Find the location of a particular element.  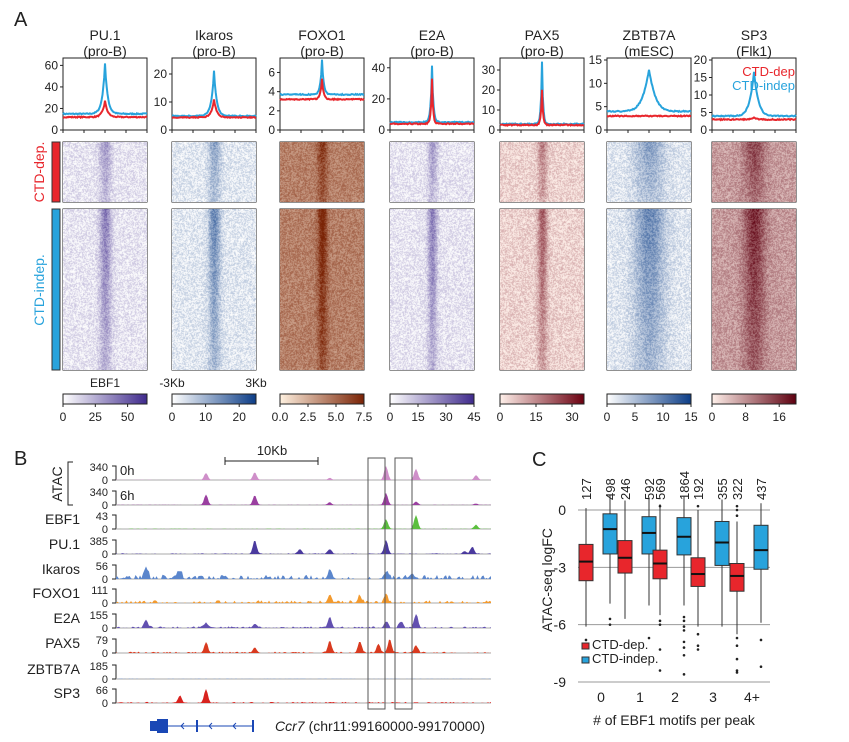

left-extent-label: -3Kb is located at coordinates (172, 383).